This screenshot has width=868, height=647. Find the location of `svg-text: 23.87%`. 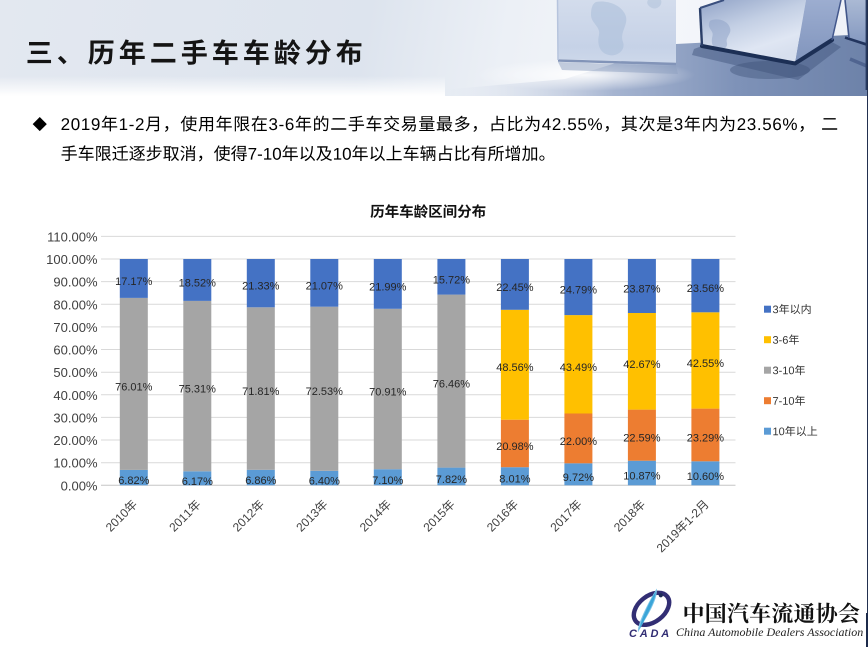

svg-text: 23.87% is located at coordinates (642, 290).